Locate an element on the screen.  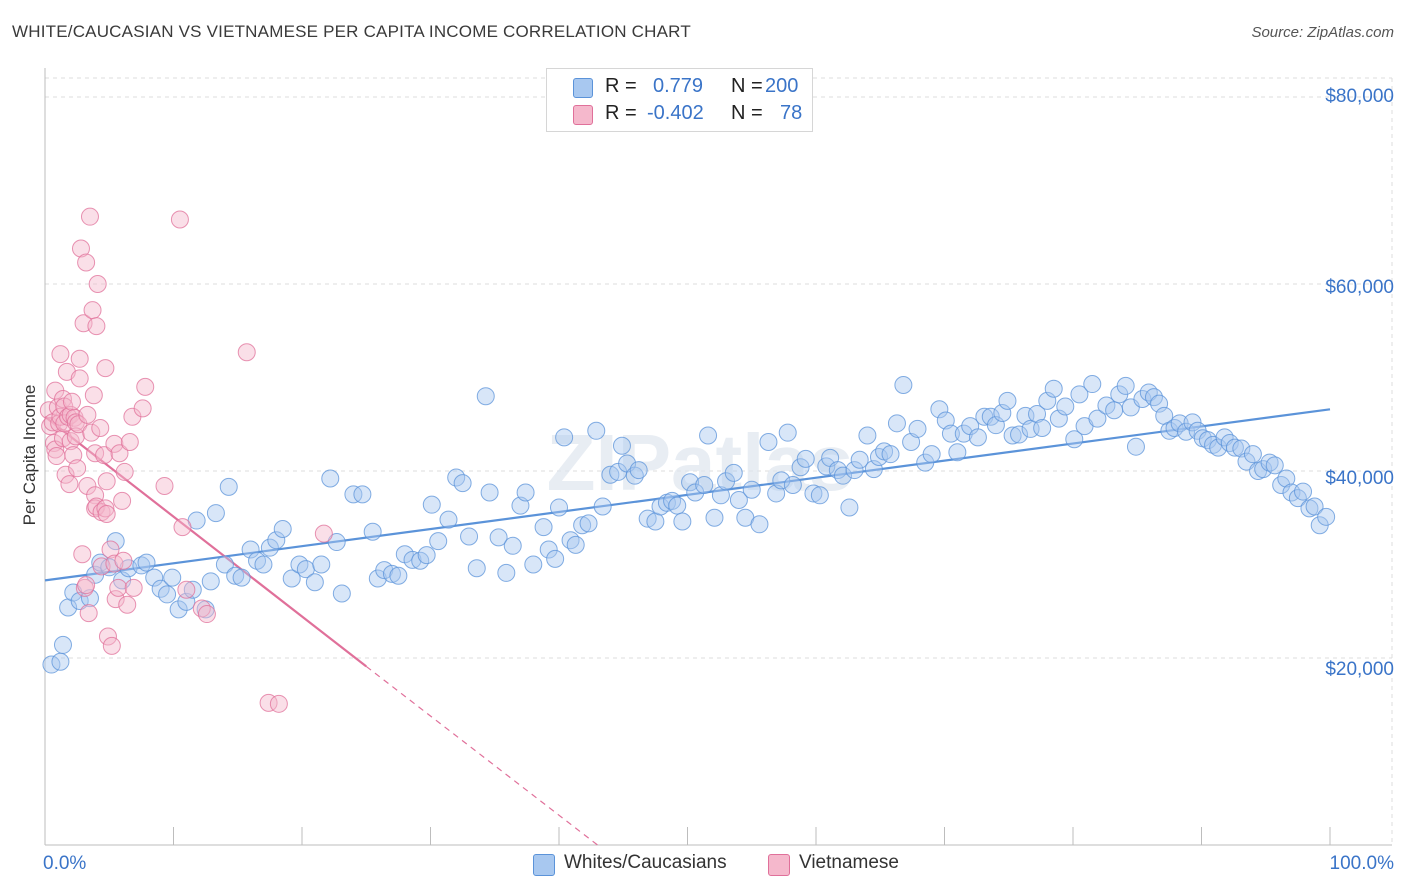
legend-n-value: 200 is located at coordinates (782, 86).